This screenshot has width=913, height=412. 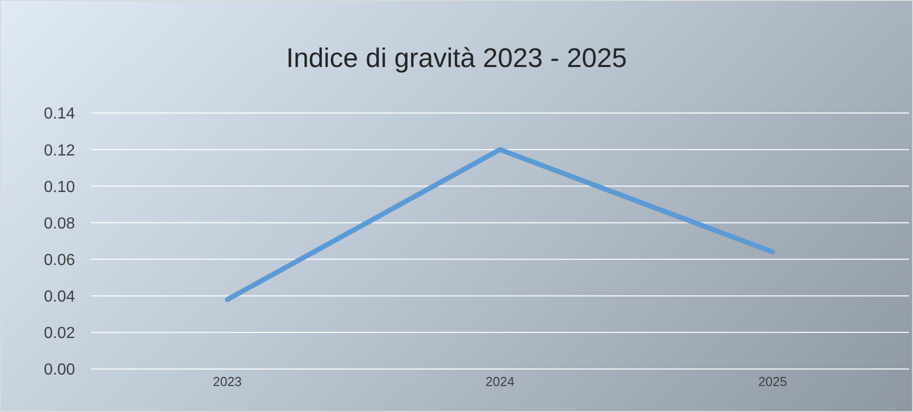 What do you see at coordinates (60, 151) in the screenshot?
I see `y-tick-label: 0.12` at bounding box center [60, 151].